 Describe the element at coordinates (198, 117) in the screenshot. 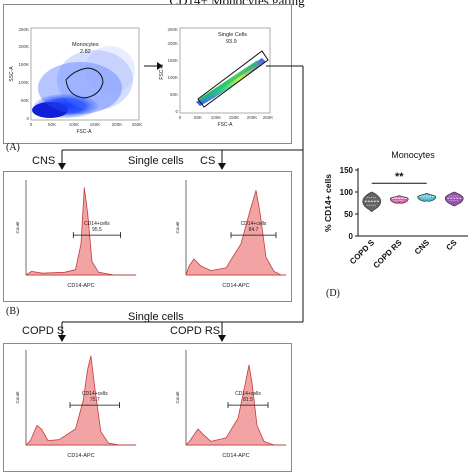

I see `plot2-xtick-1: 50K` at that location.